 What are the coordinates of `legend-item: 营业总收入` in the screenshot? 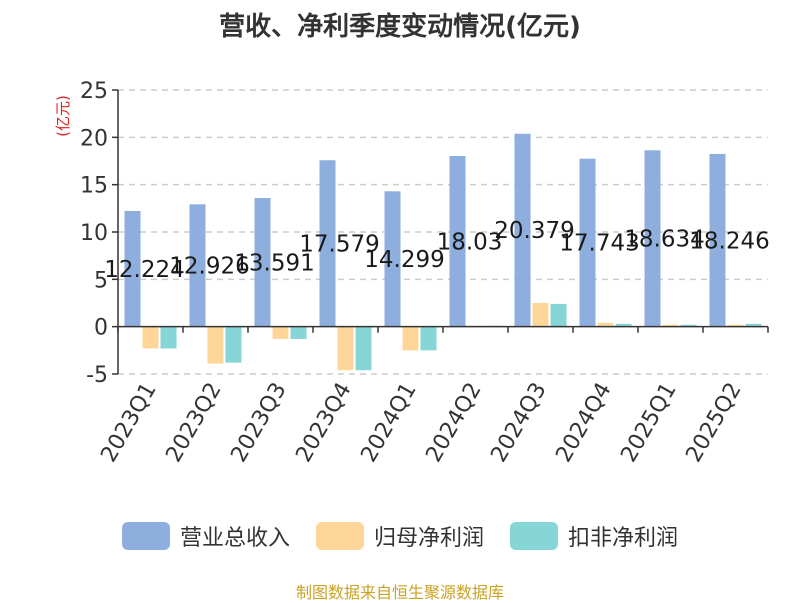 It's located at (205, 536).